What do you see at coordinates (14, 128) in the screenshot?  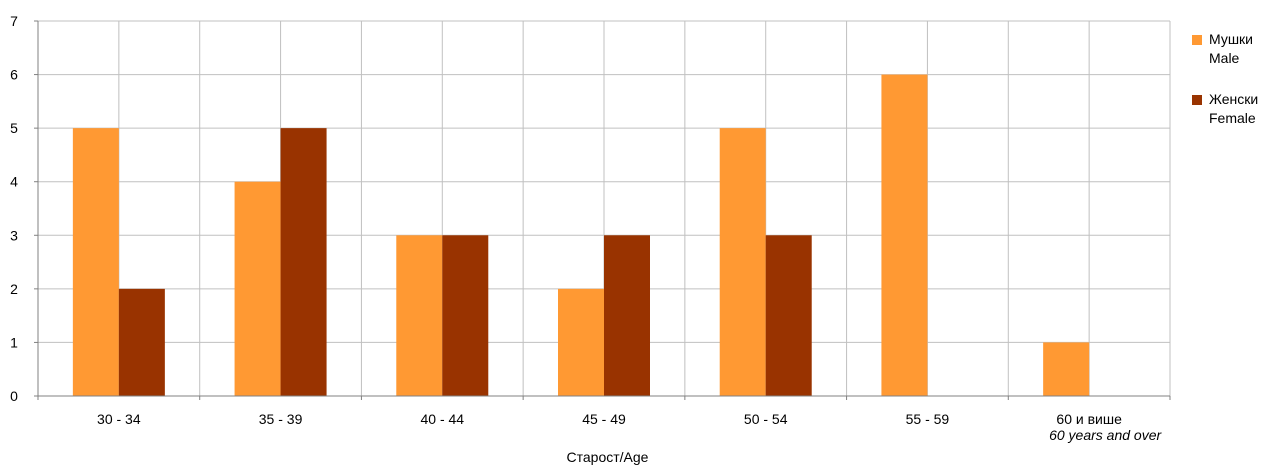 I see `y-tick-label: 5` at bounding box center [14, 128].